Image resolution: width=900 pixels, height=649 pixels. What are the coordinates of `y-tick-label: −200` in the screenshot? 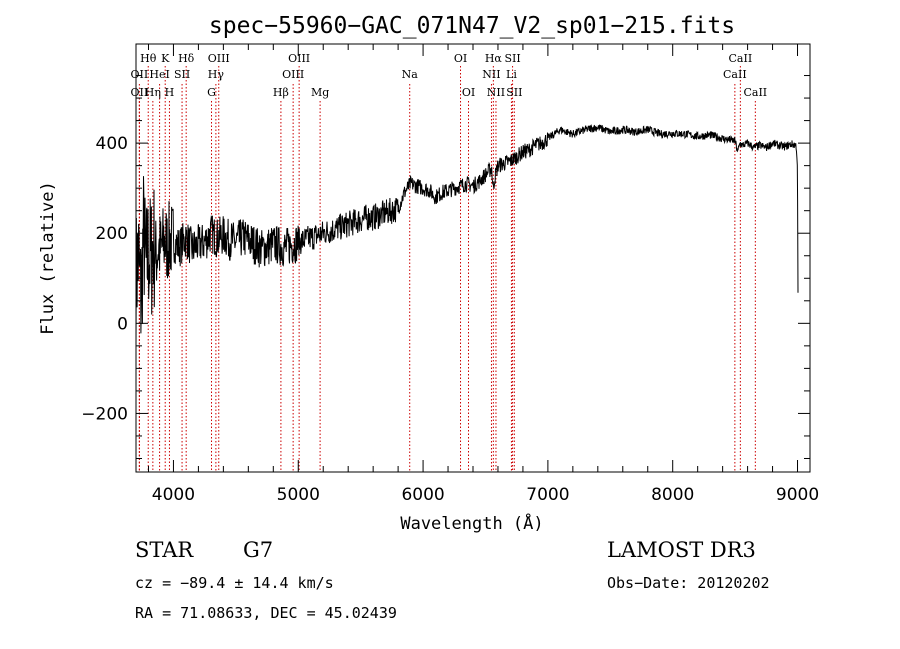 It's located at (104, 414).